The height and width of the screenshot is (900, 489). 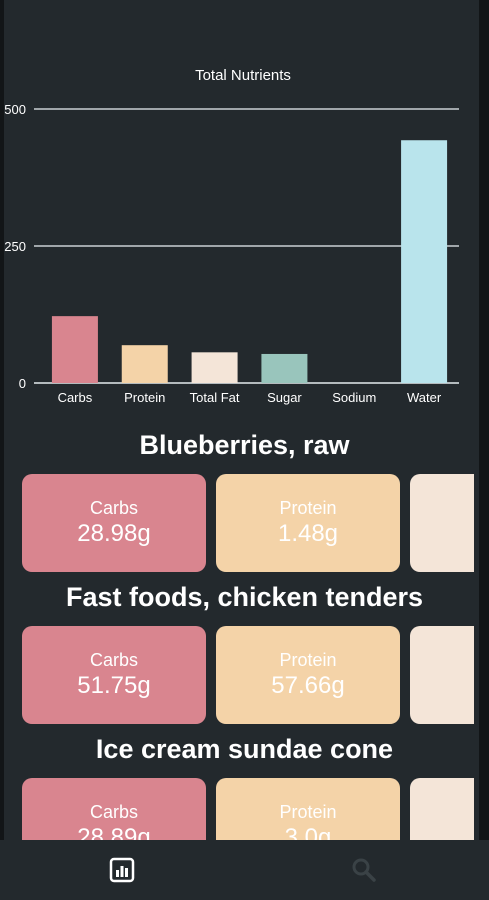 What do you see at coordinates (2, 450) in the screenshot?
I see `left-edge` at bounding box center [2, 450].